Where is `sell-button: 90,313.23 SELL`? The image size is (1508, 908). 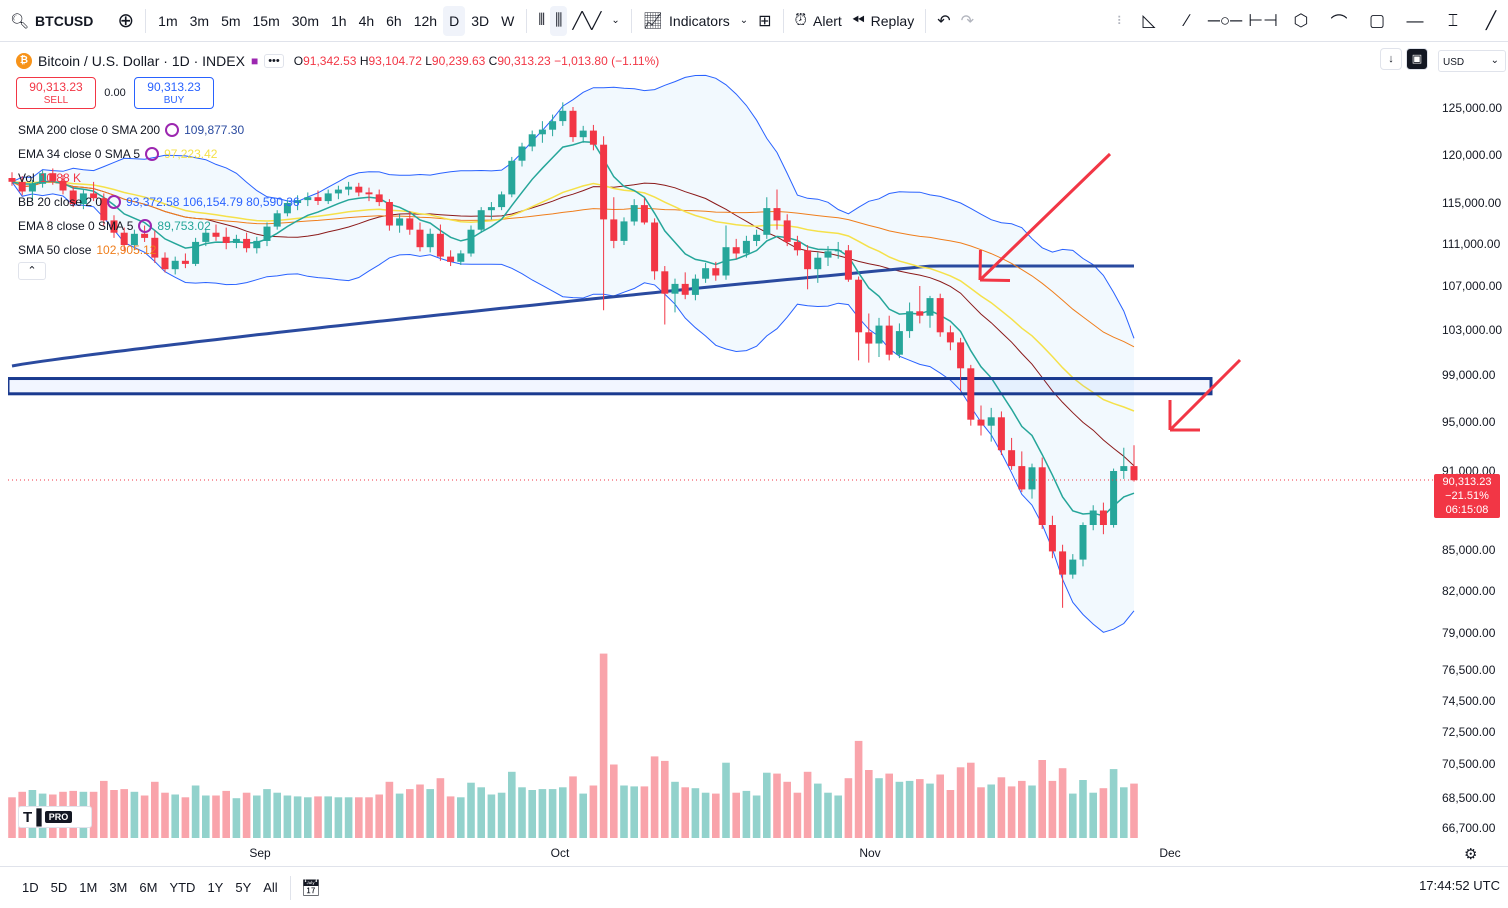 sell-button: 90,313.23 SELL is located at coordinates (56, 93).